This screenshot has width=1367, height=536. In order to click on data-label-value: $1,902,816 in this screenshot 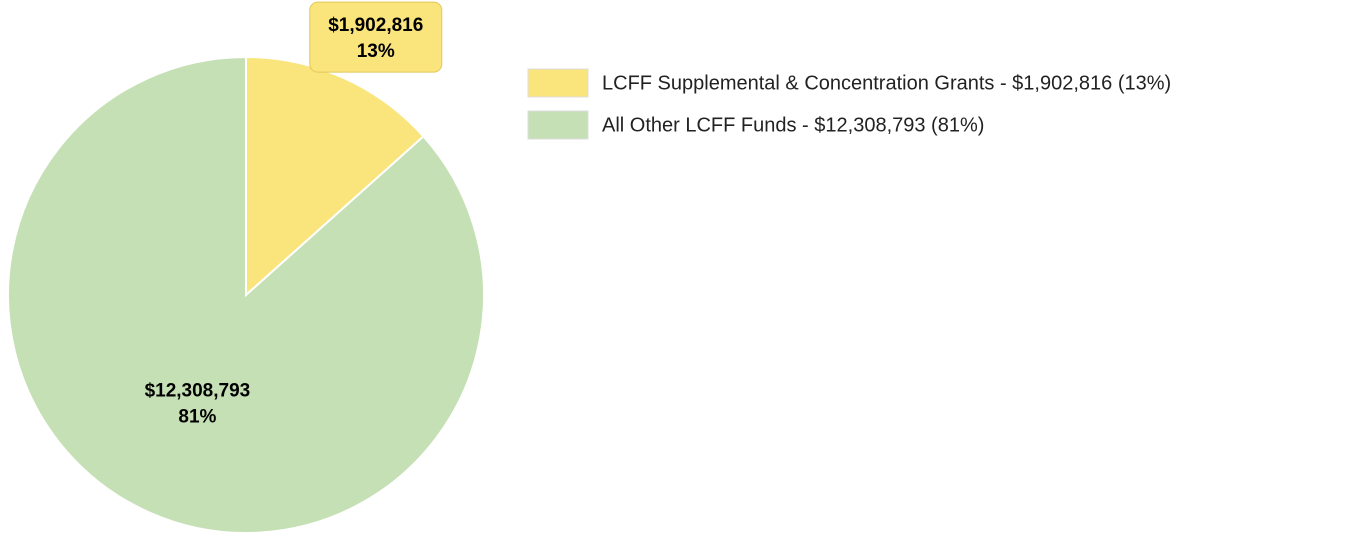, I will do `click(375, 25)`.